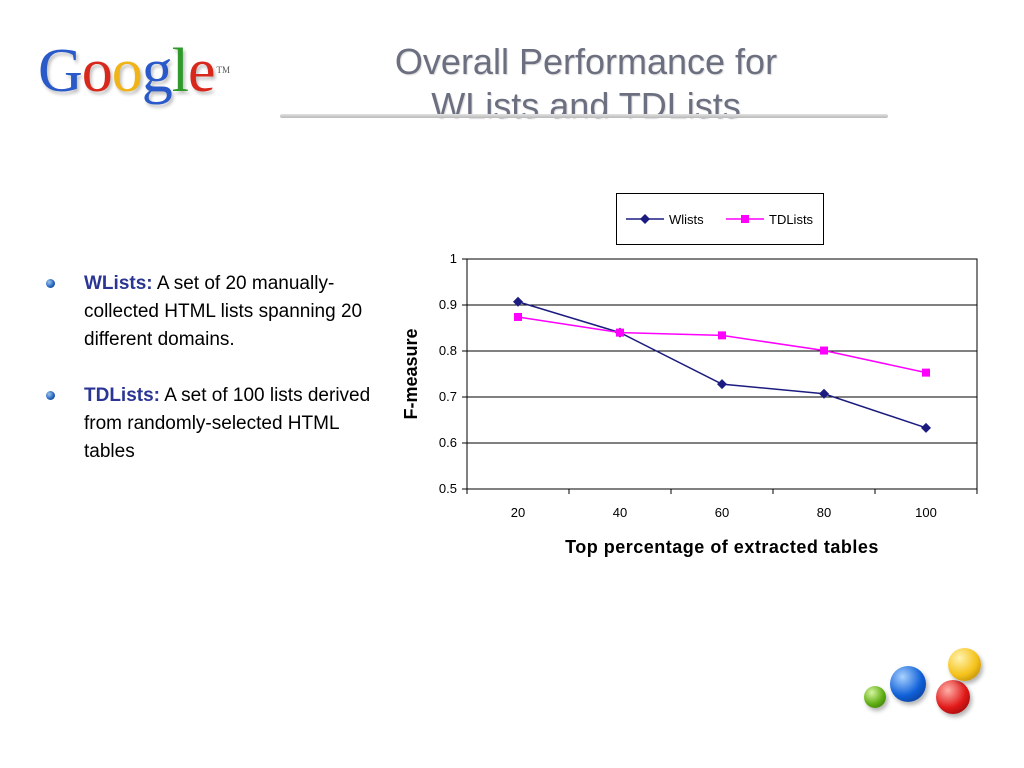  What do you see at coordinates (448, 304) in the screenshot?
I see `y-tick-label: 0.9` at bounding box center [448, 304].